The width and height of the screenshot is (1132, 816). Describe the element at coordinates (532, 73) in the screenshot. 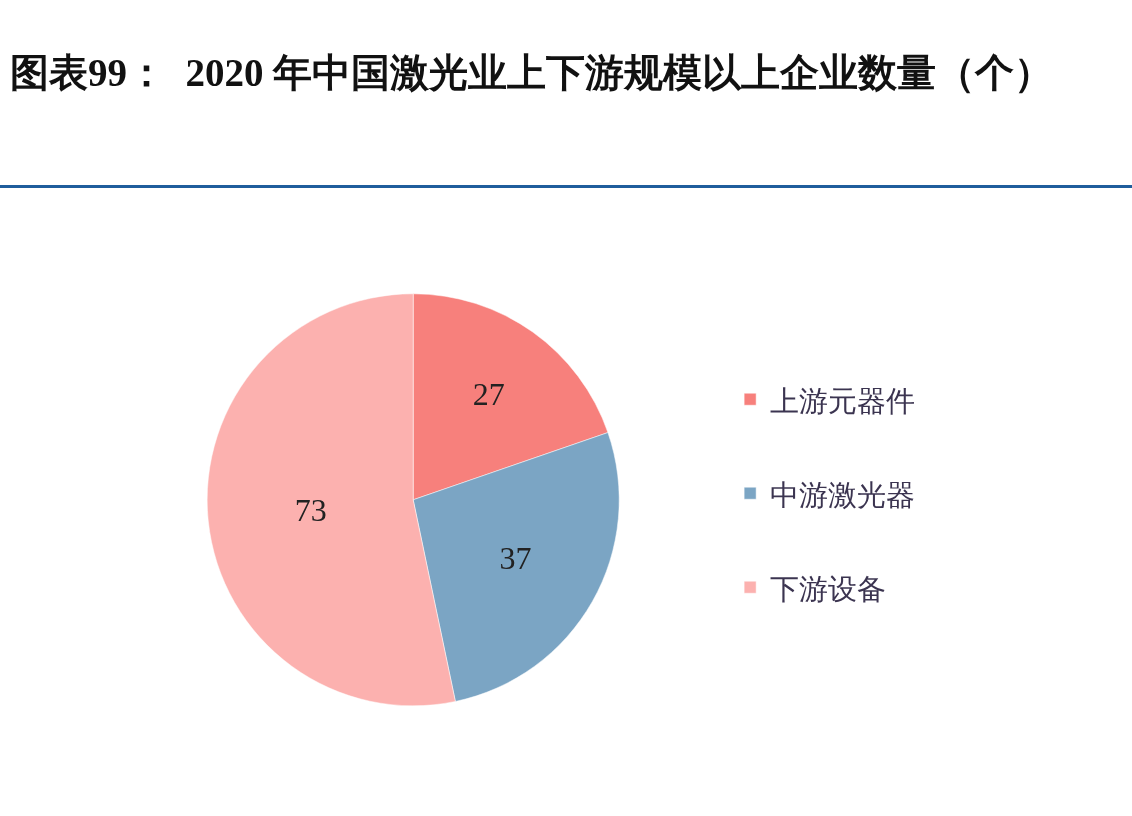

I see `chart-title: 图表99： 2020 年中国激光业上下游规模以上企业数量（个）` at that location.